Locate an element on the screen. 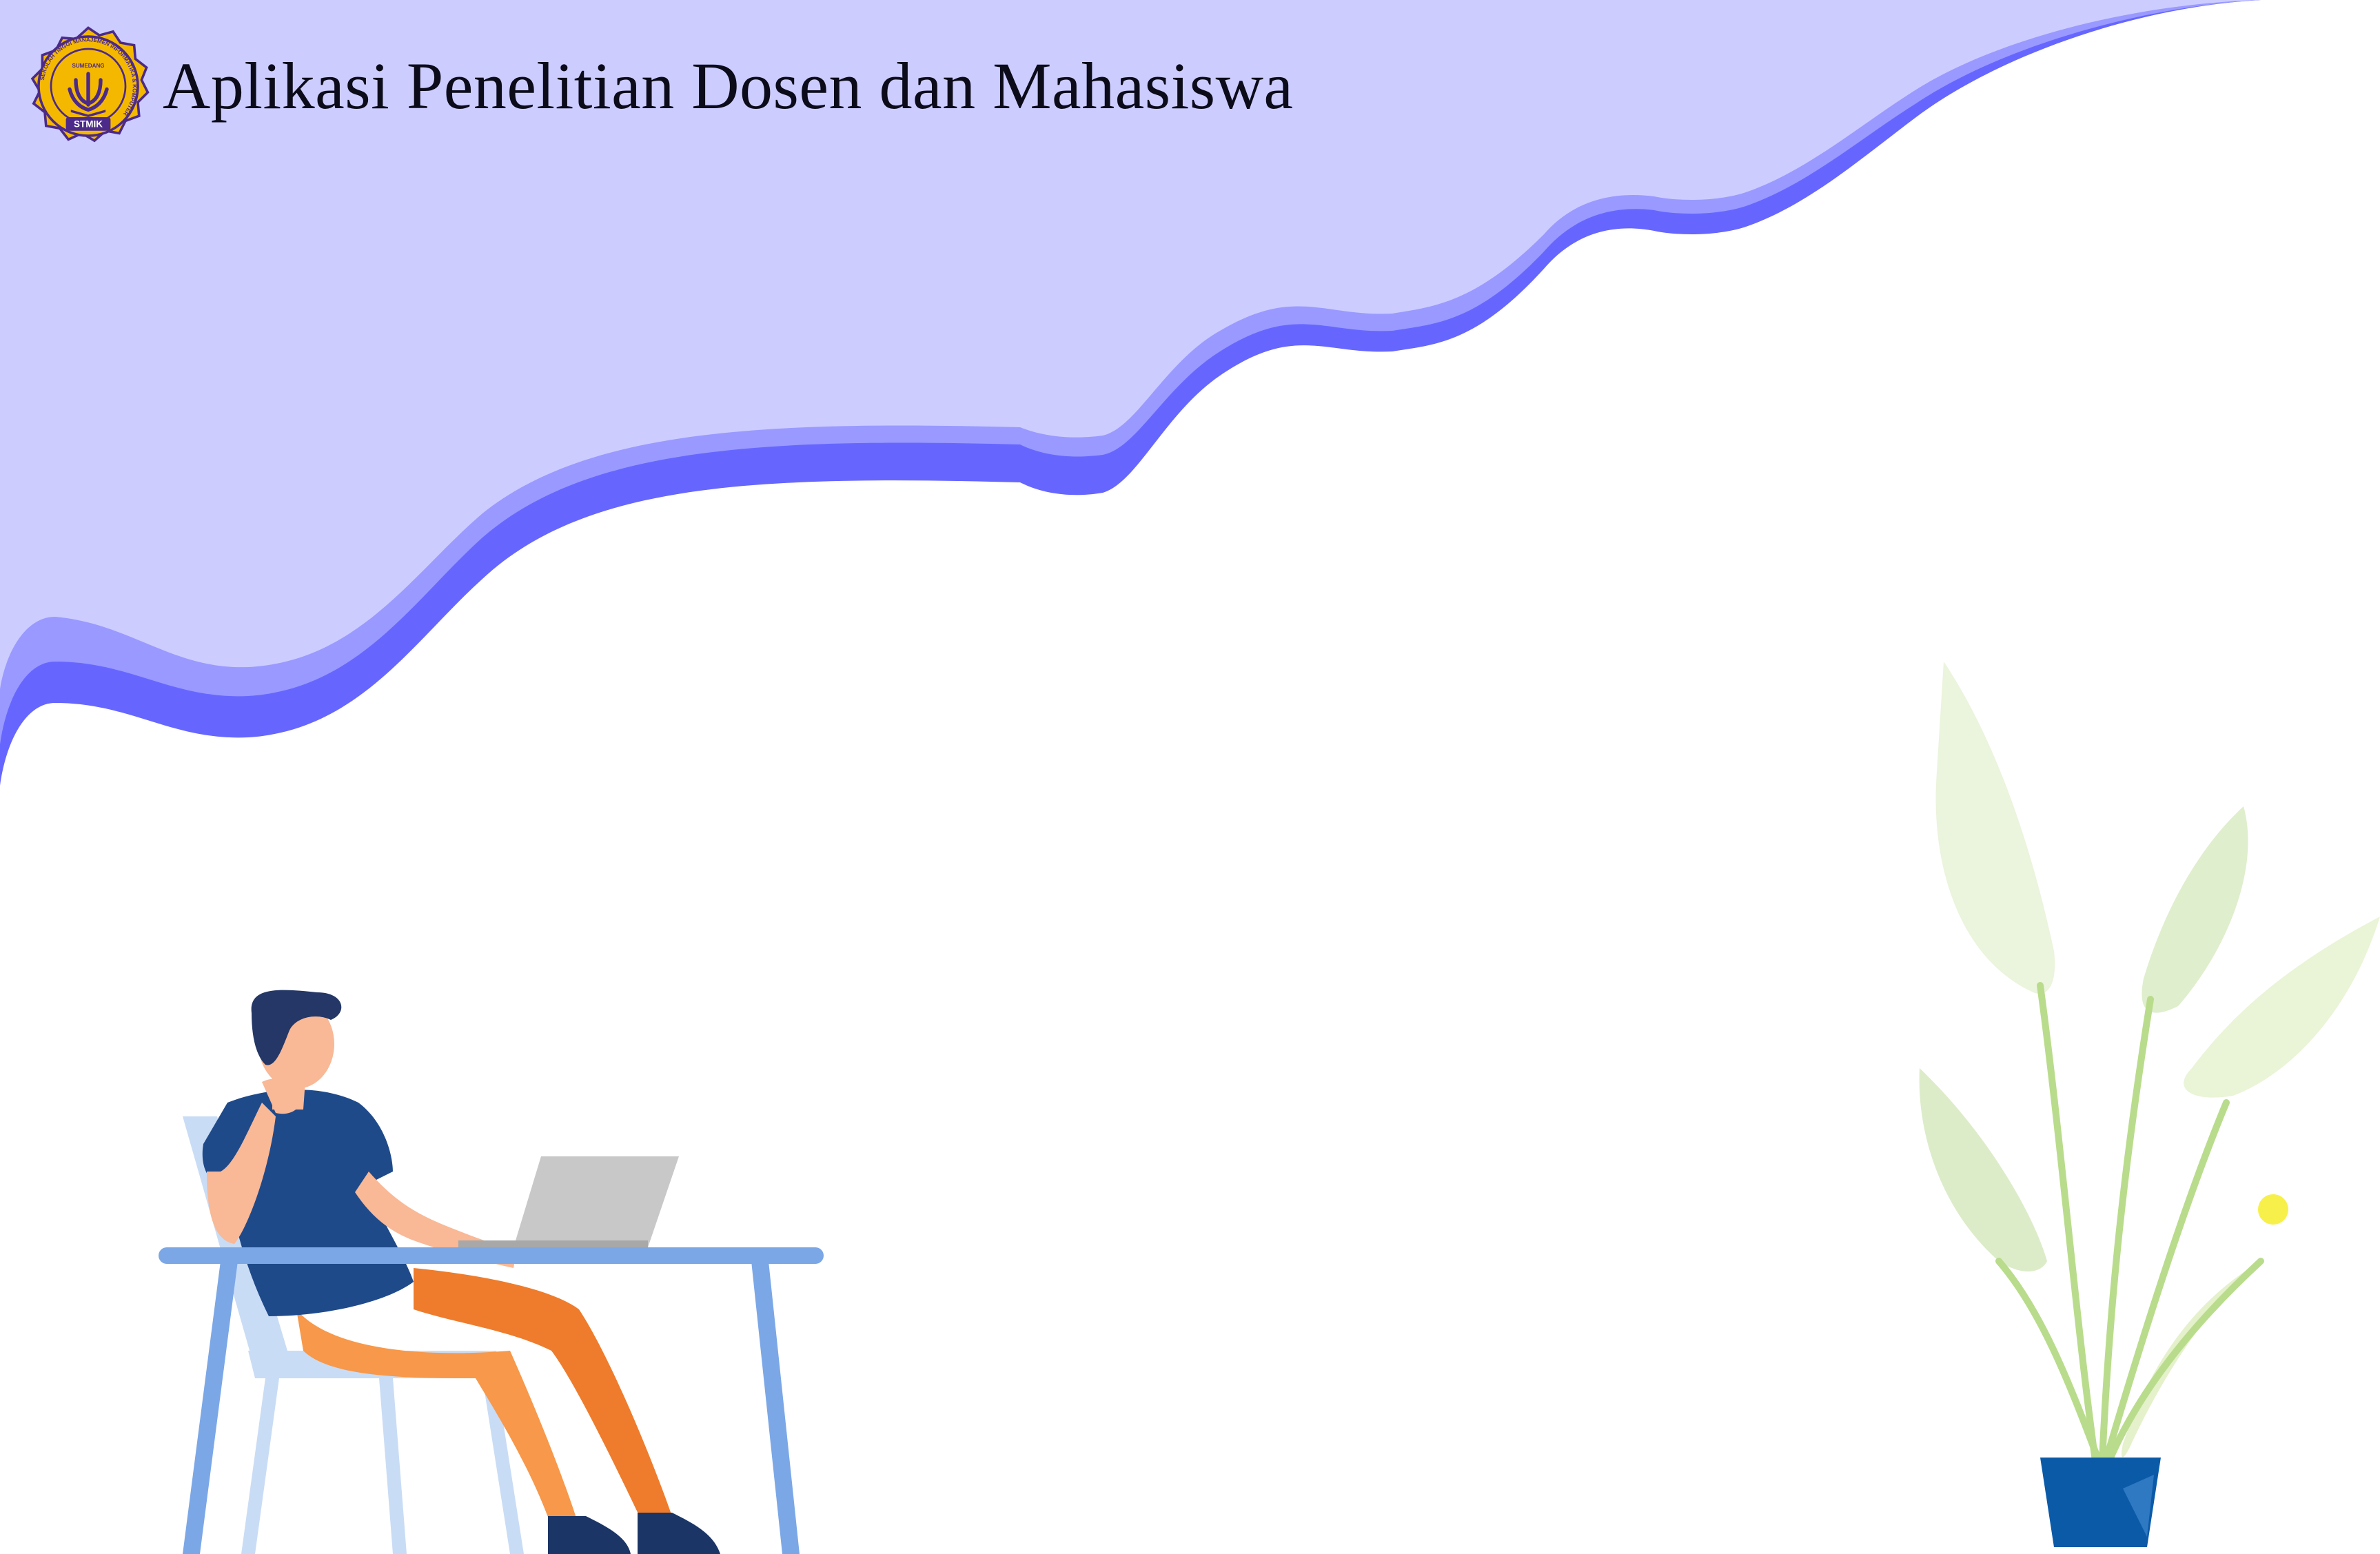  plant-illustration is located at coordinates (2149, 1104).